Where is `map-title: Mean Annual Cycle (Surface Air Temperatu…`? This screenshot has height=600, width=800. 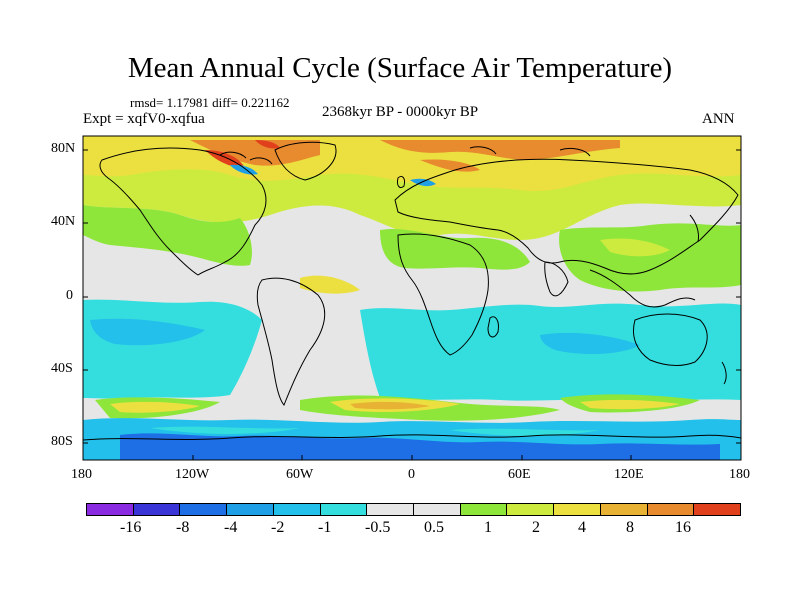 map-title: Mean Annual Cycle (Surface Air Temperatu… is located at coordinates (400, 68).